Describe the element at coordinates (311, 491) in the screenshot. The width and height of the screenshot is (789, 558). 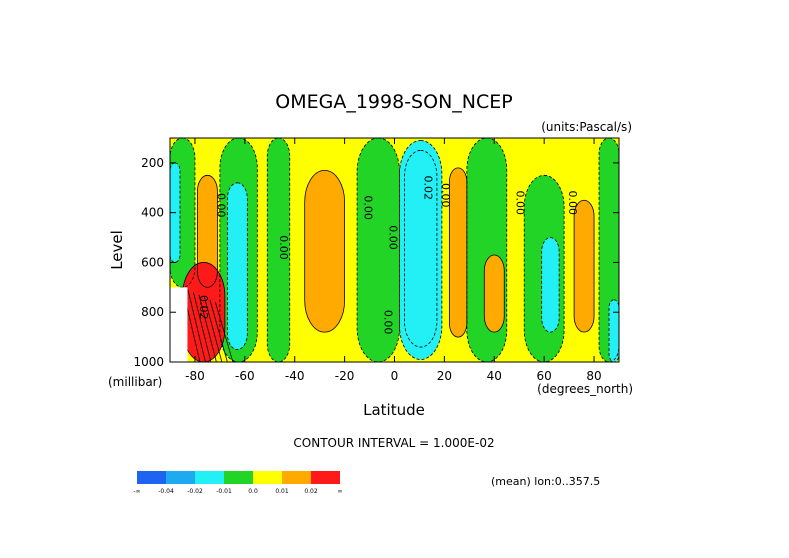
I see `colorbar-label: 0.02` at that location.